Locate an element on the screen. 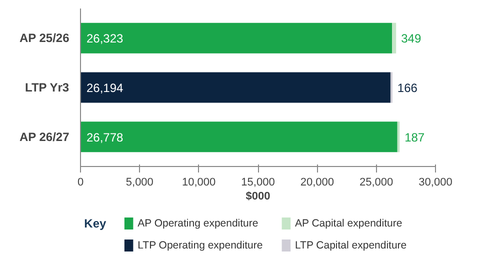 This screenshot has width=485, height=269. data-label: 26,323 is located at coordinates (105, 39).